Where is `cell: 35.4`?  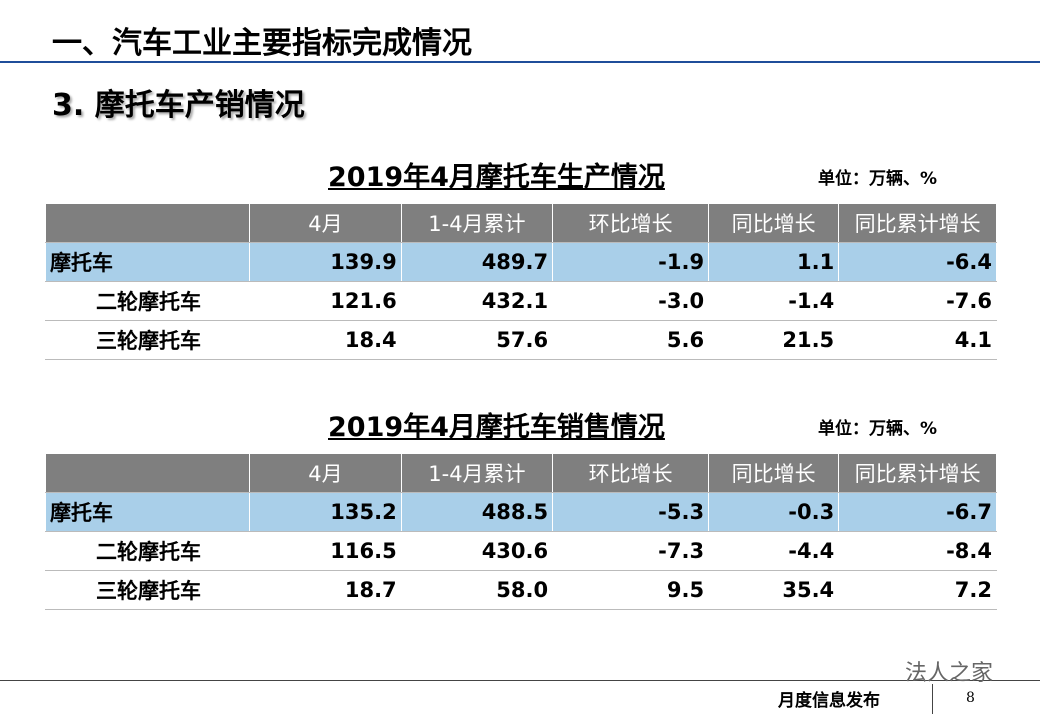
cell: 35.4 is located at coordinates (774, 590).